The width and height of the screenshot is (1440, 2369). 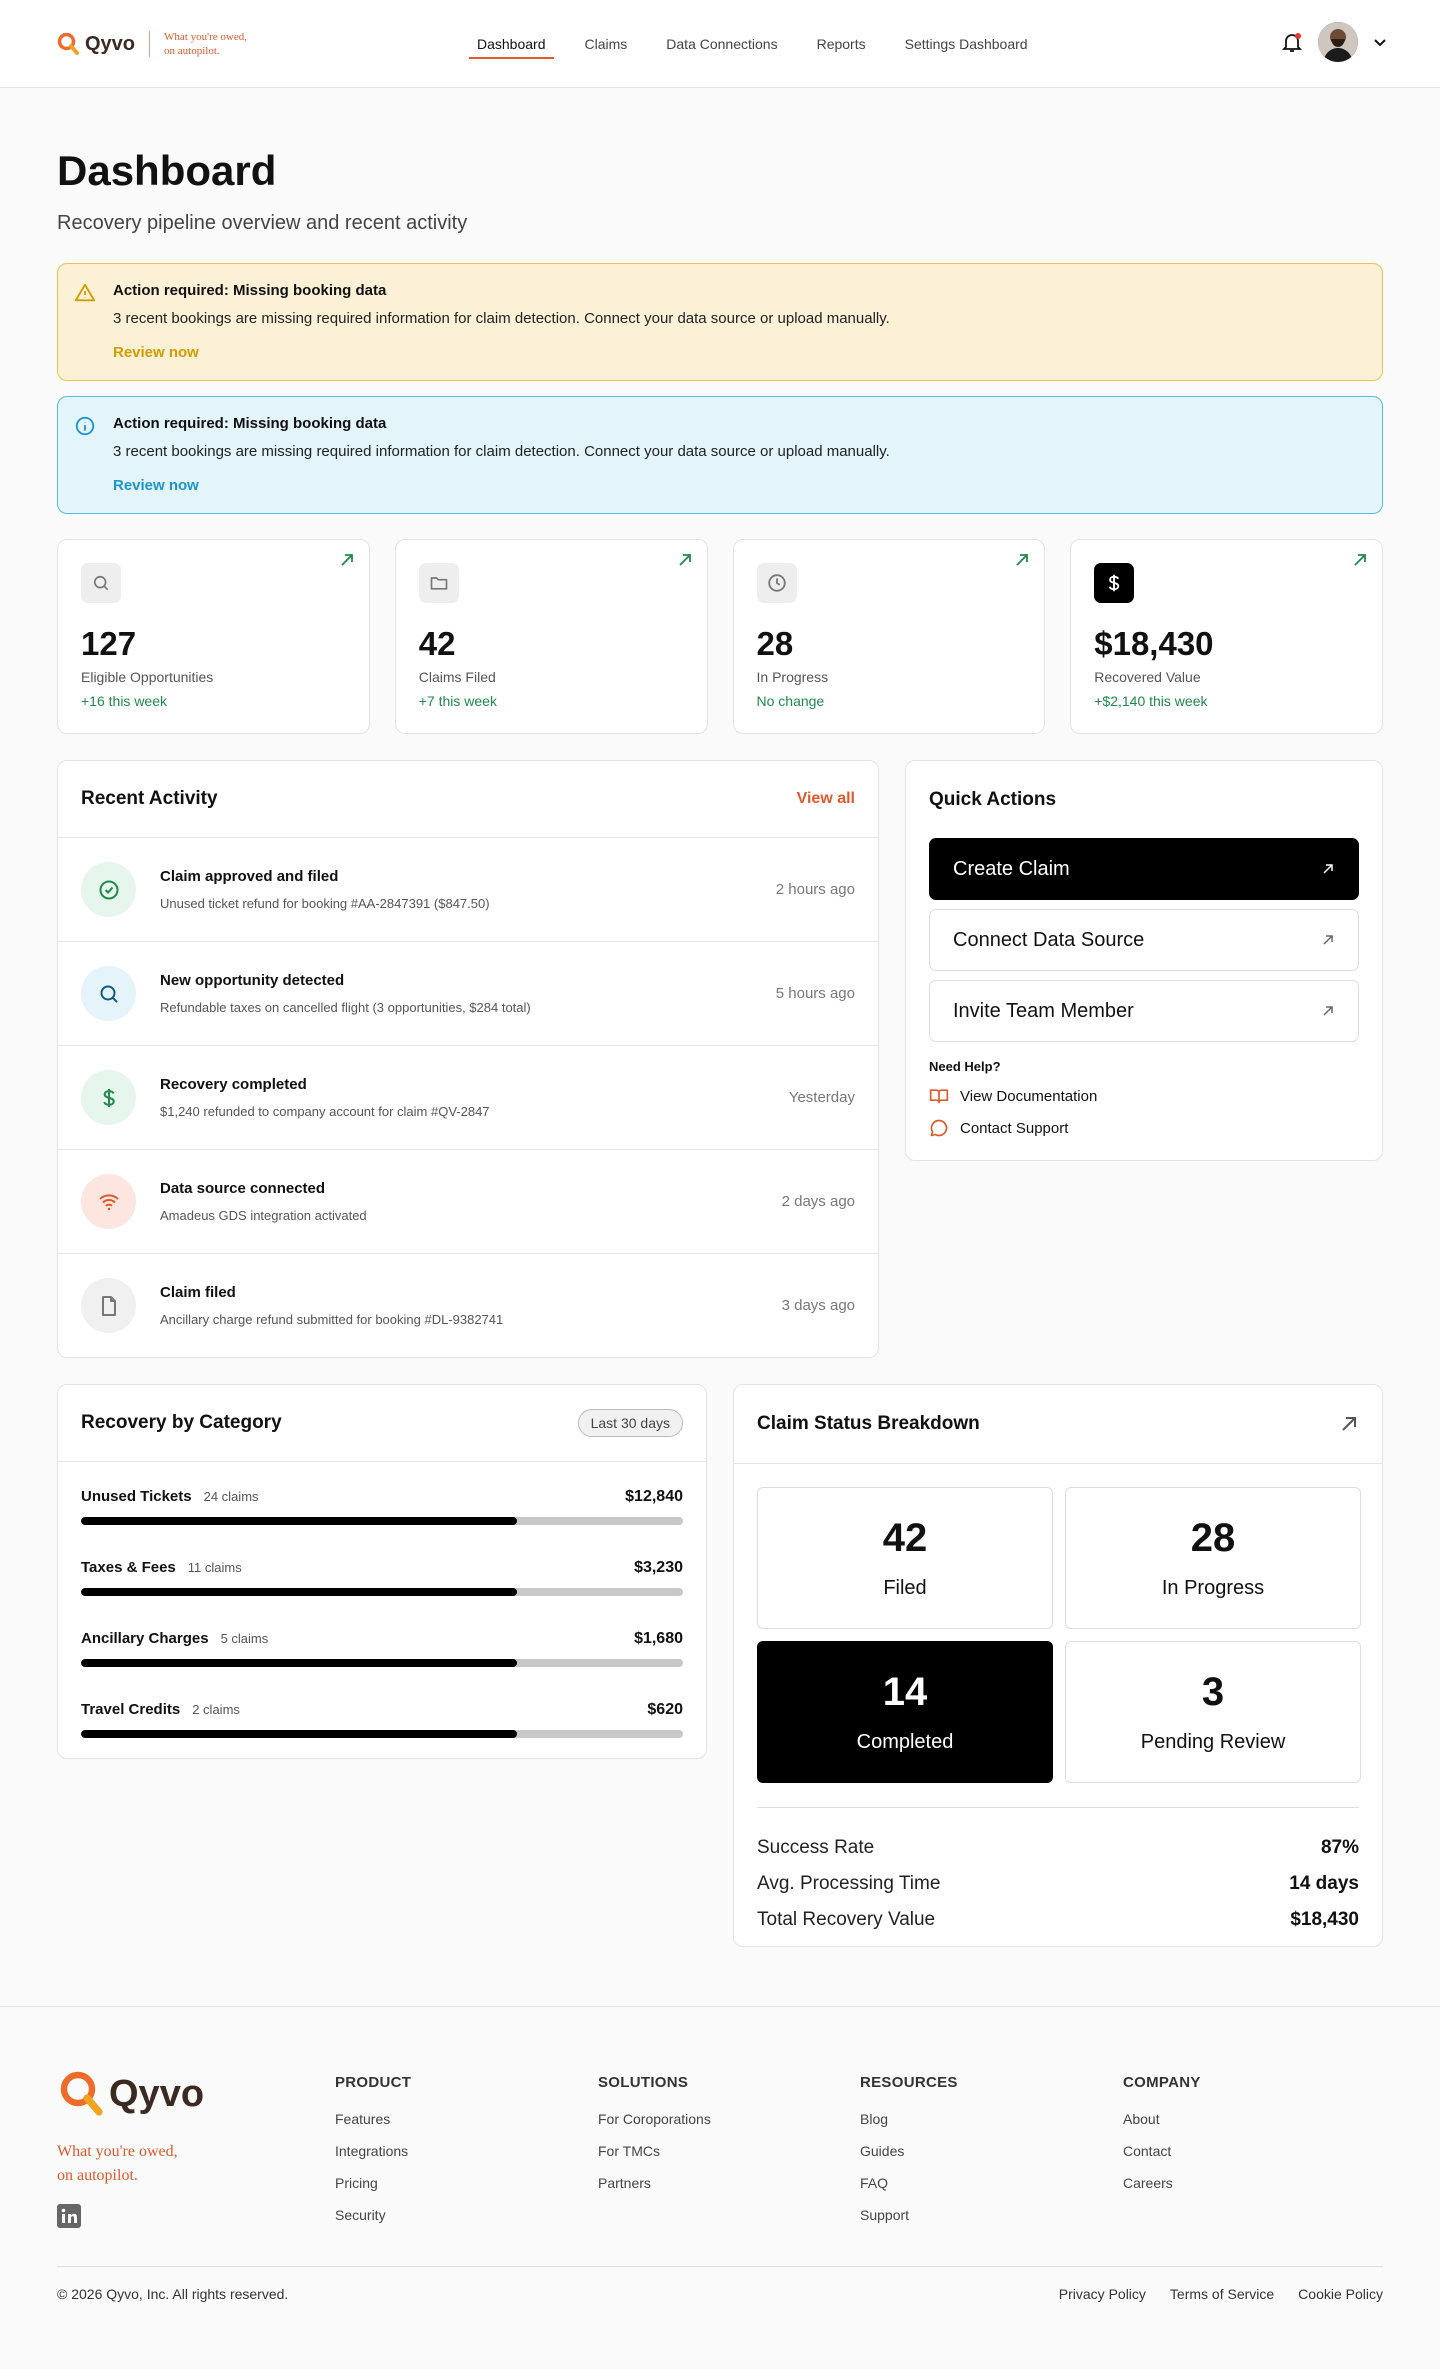 What do you see at coordinates (882, 2151) in the screenshot?
I see `footer-link: Guides` at bounding box center [882, 2151].